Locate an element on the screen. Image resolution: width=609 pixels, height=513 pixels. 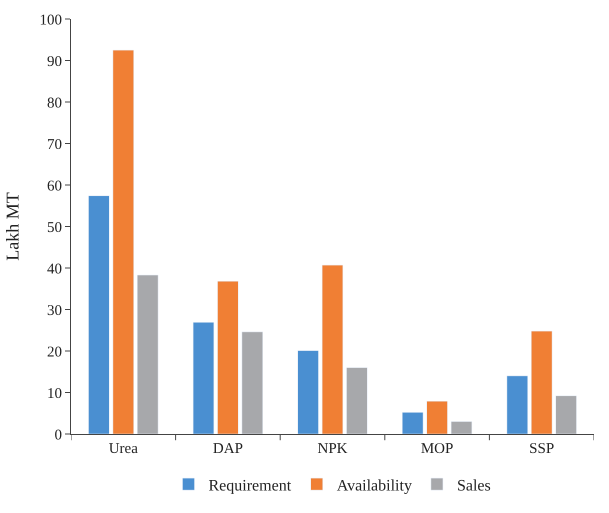
y-tick-label: 50 is located at coordinates (54, 228).